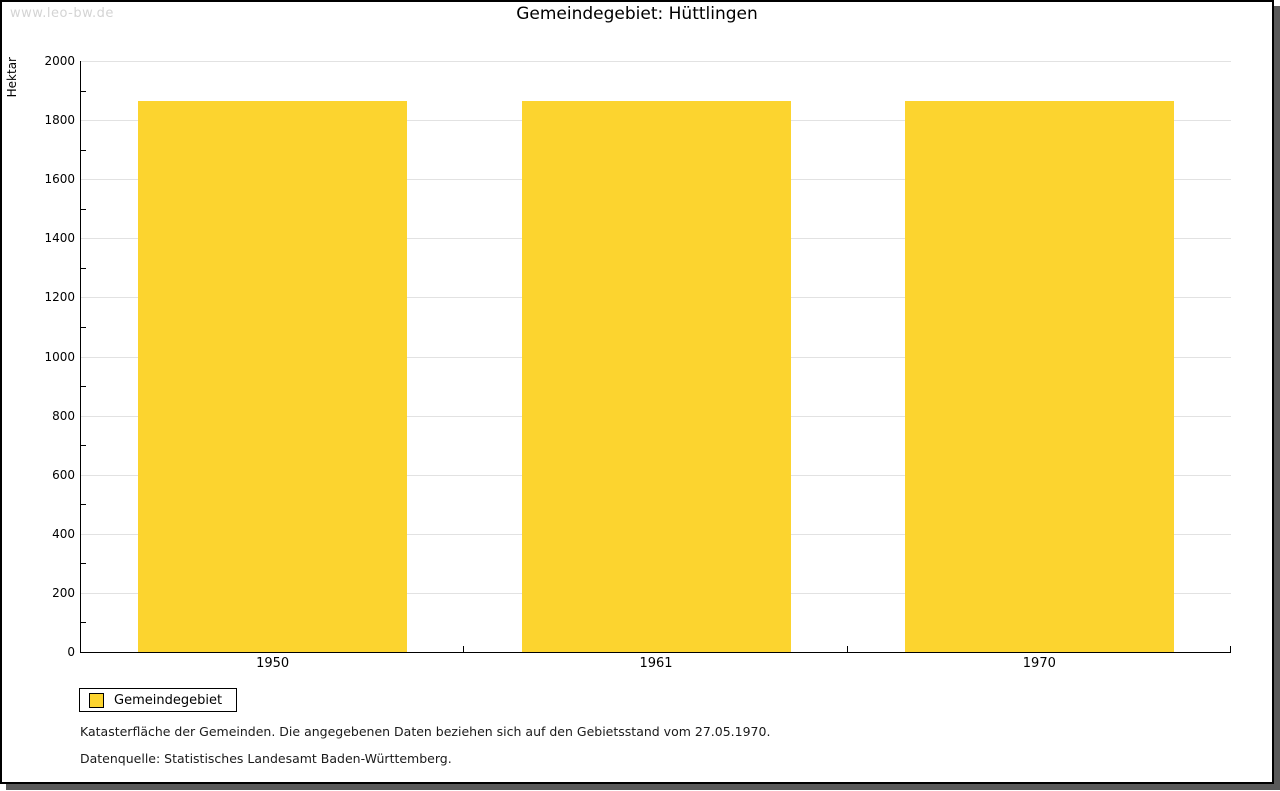 This screenshot has height=791, width=1280. What do you see at coordinates (59, 297) in the screenshot?
I see `y-tick-label-1200: 1200` at bounding box center [59, 297].